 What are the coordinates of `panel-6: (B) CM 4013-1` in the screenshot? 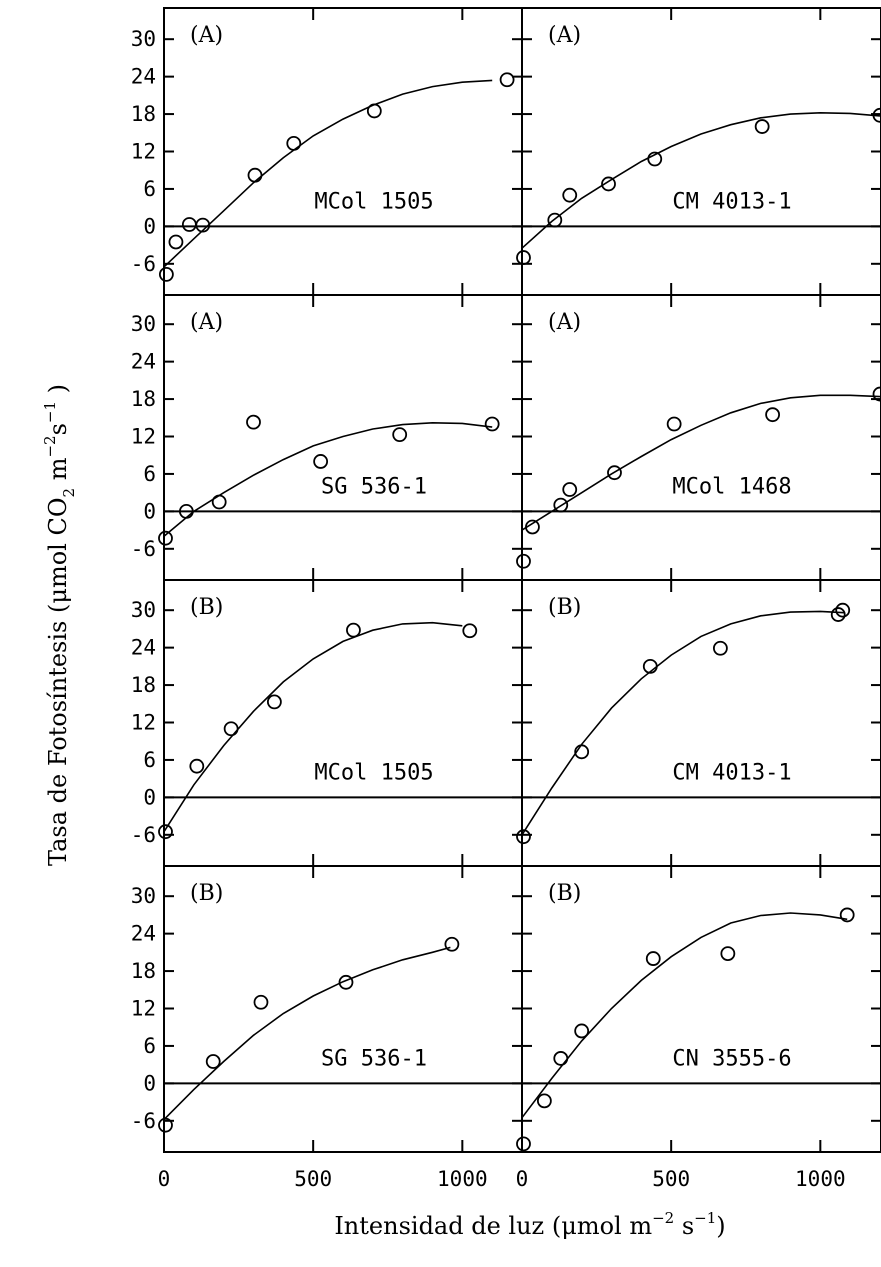 It's located at (698, 723).